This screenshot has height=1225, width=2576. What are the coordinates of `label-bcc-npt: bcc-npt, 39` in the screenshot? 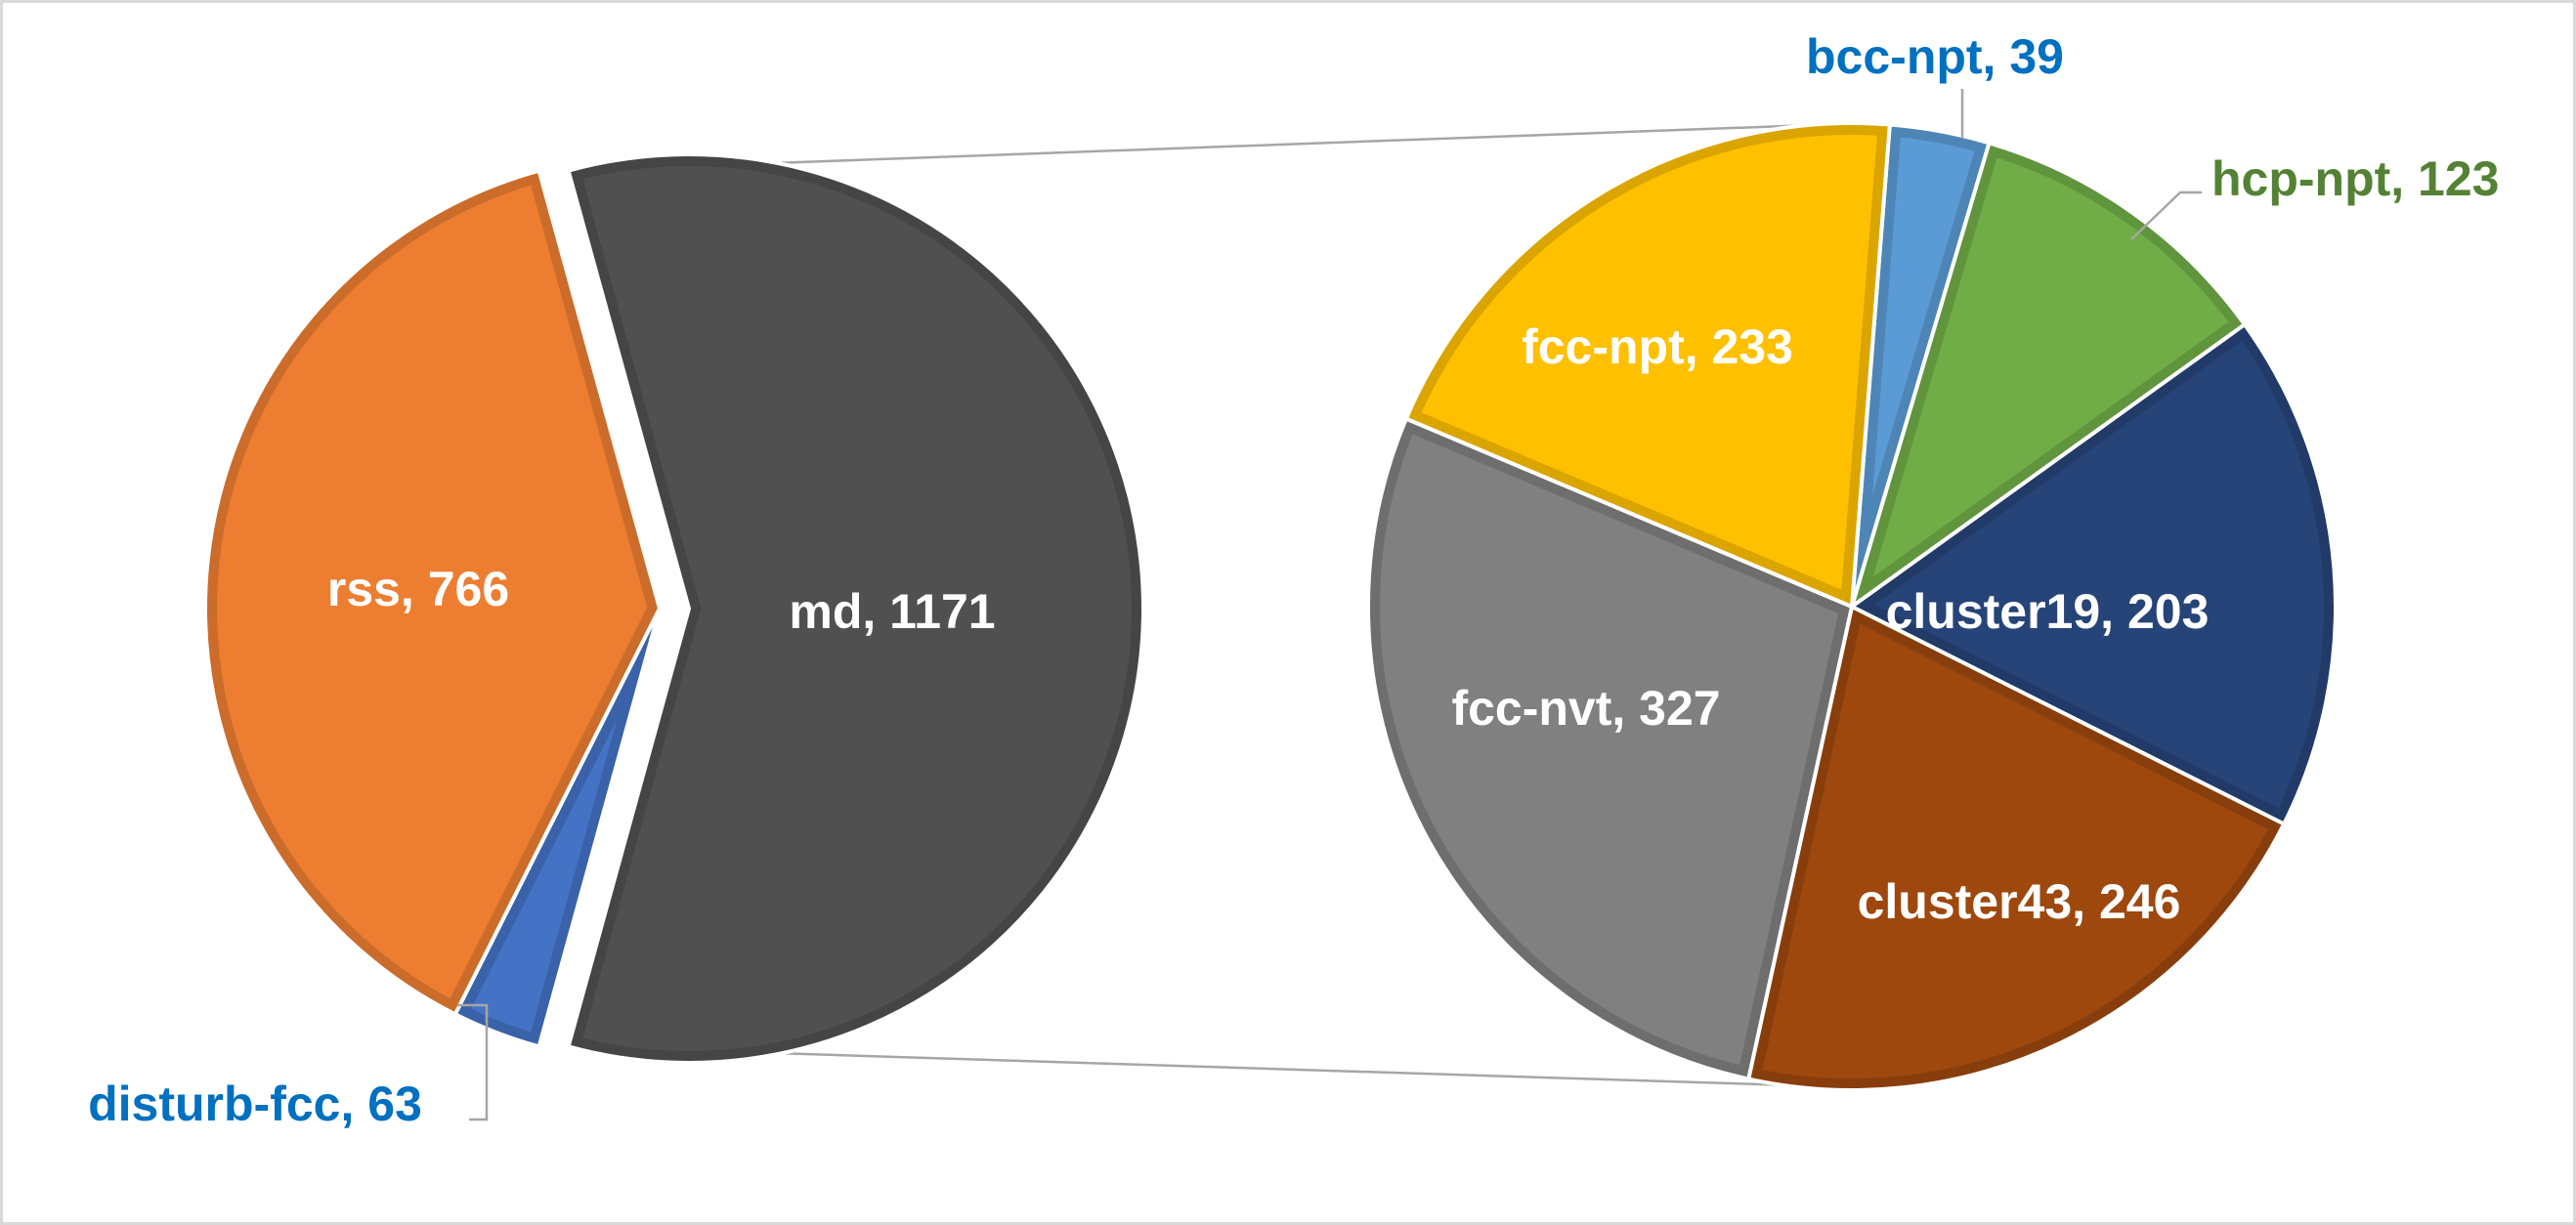 It's located at (1935, 56).